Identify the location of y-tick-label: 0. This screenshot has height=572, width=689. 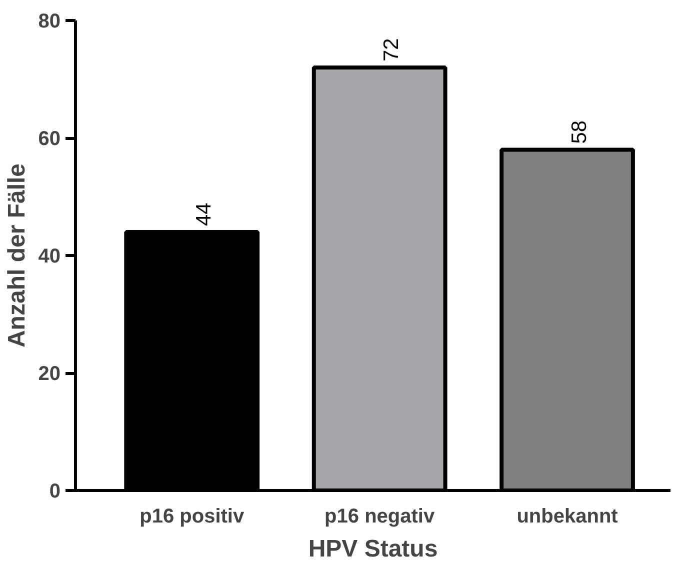
(54, 491).